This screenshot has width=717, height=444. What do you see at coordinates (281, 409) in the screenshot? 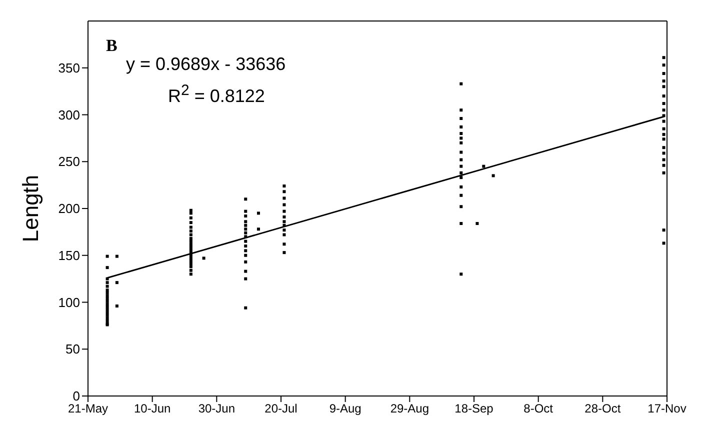
I see `x-tick-label: 20-Jul` at bounding box center [281, 409].